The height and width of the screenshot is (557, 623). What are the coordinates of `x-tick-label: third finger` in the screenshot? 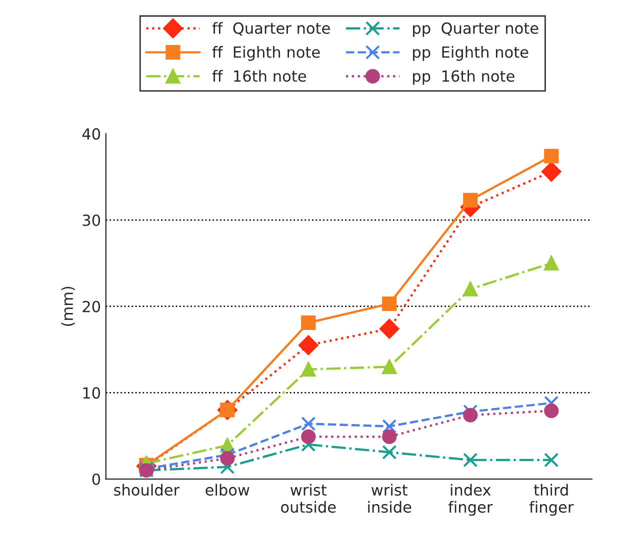 It's located at (551, 500).